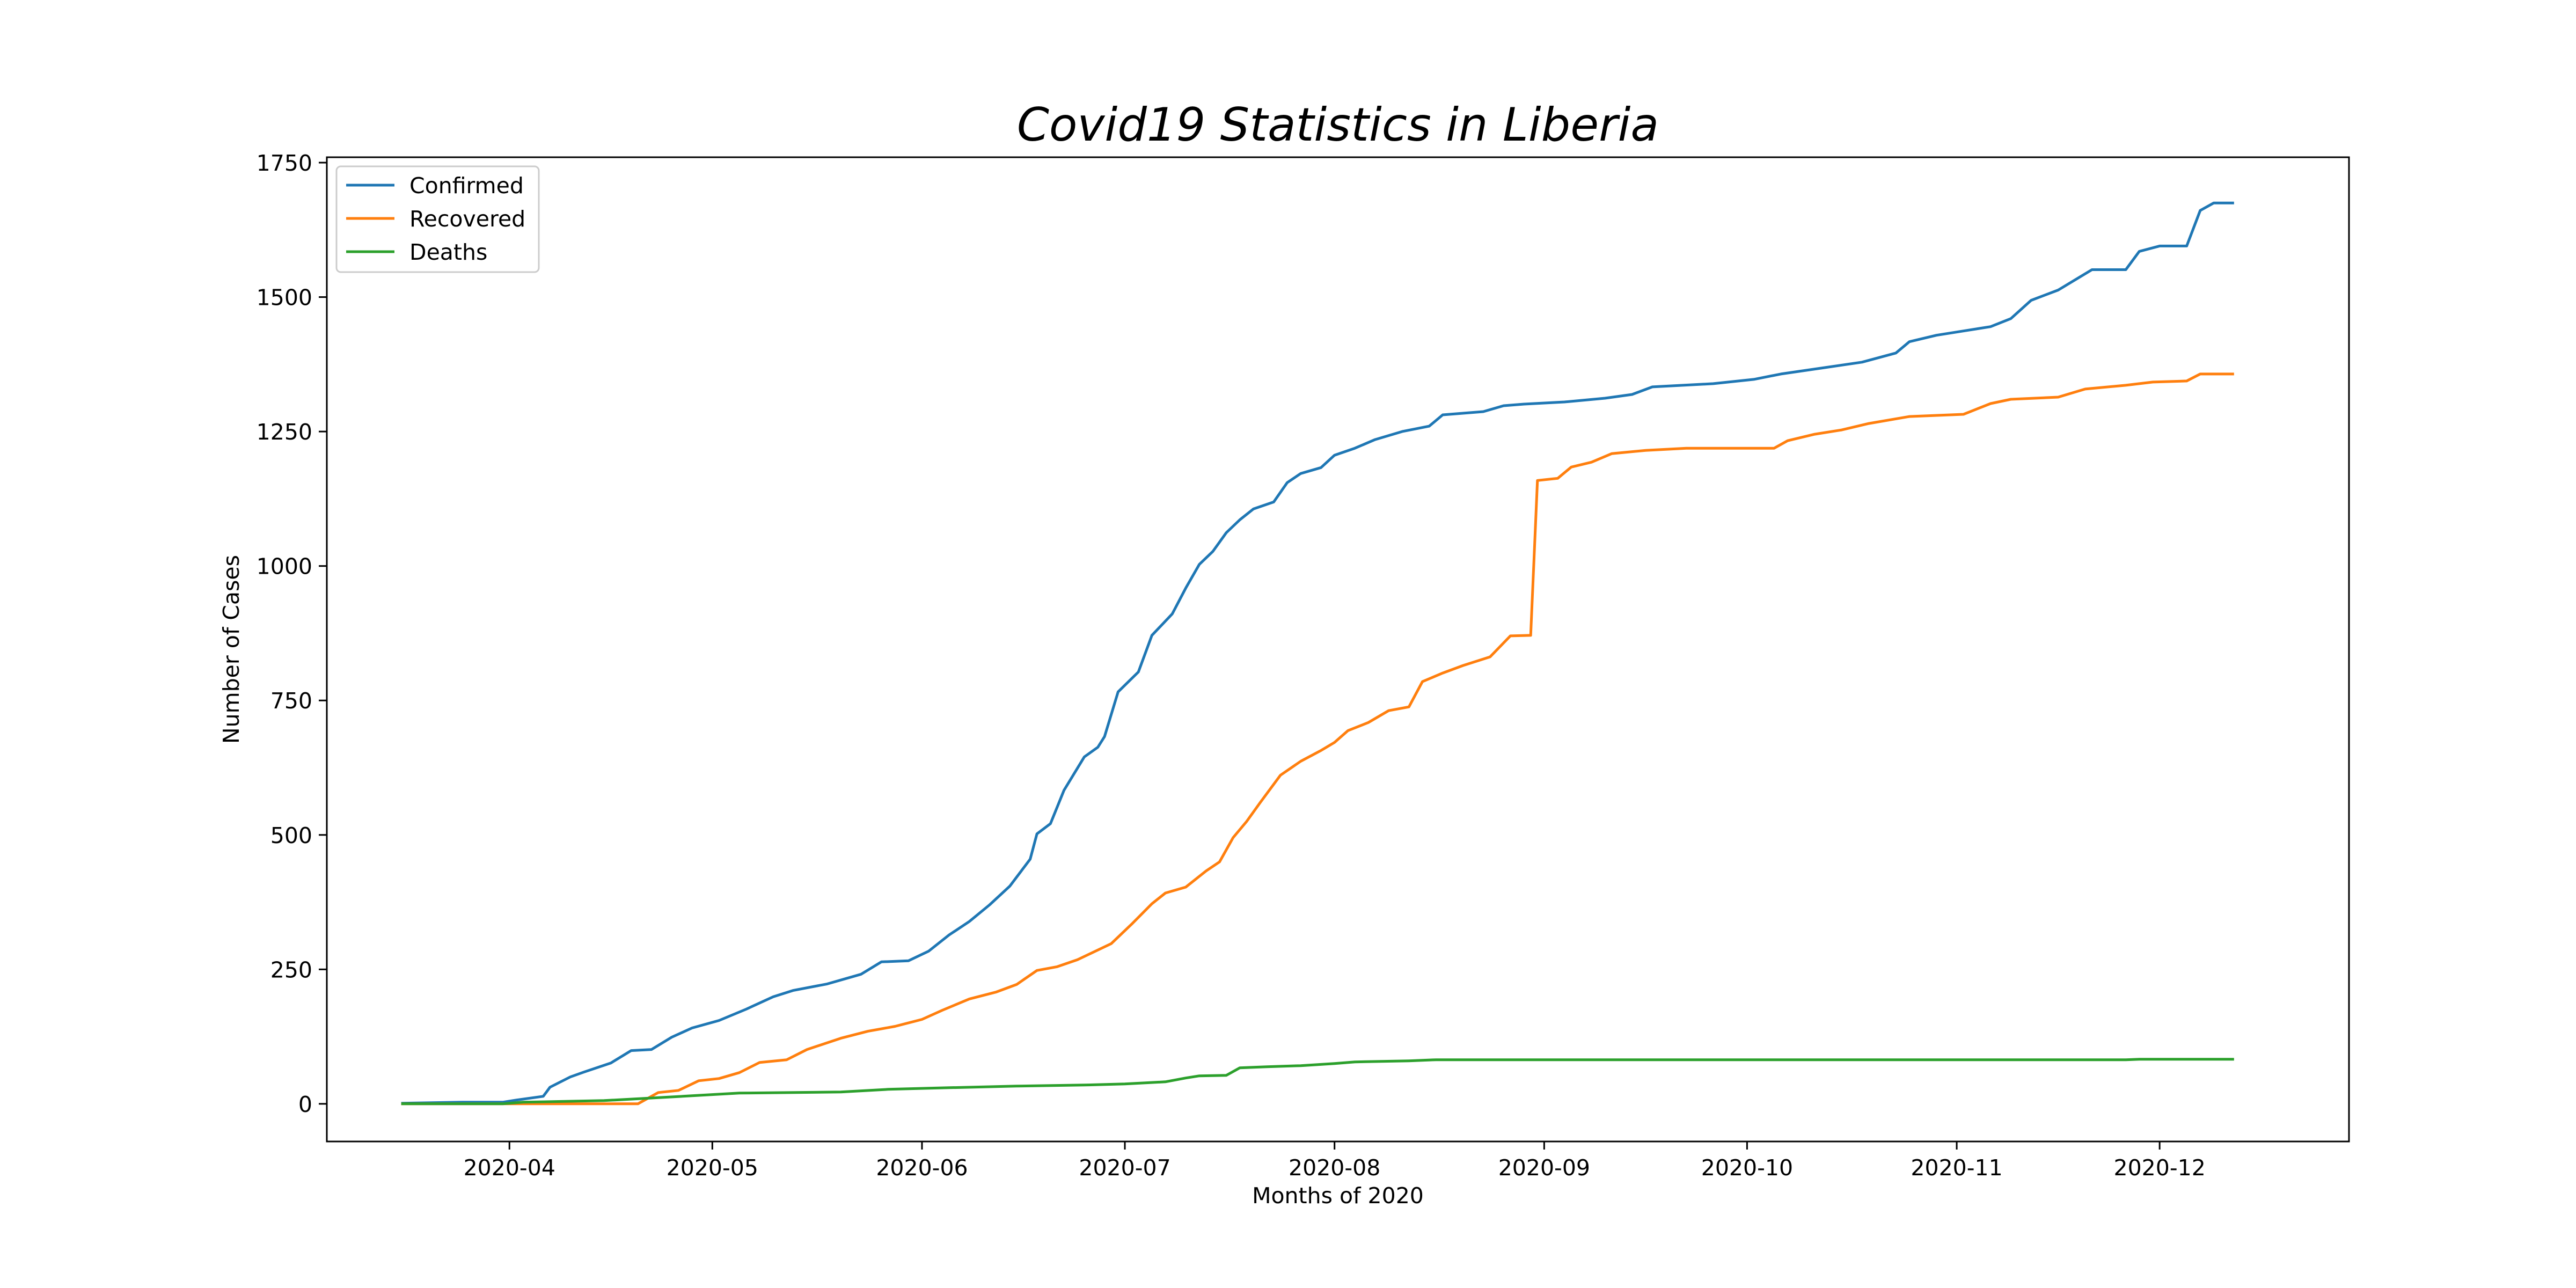  Describe the element at coordinates (1747, 1168) in the screenshot. I see `x-tick-label: 2020-10` at that location.